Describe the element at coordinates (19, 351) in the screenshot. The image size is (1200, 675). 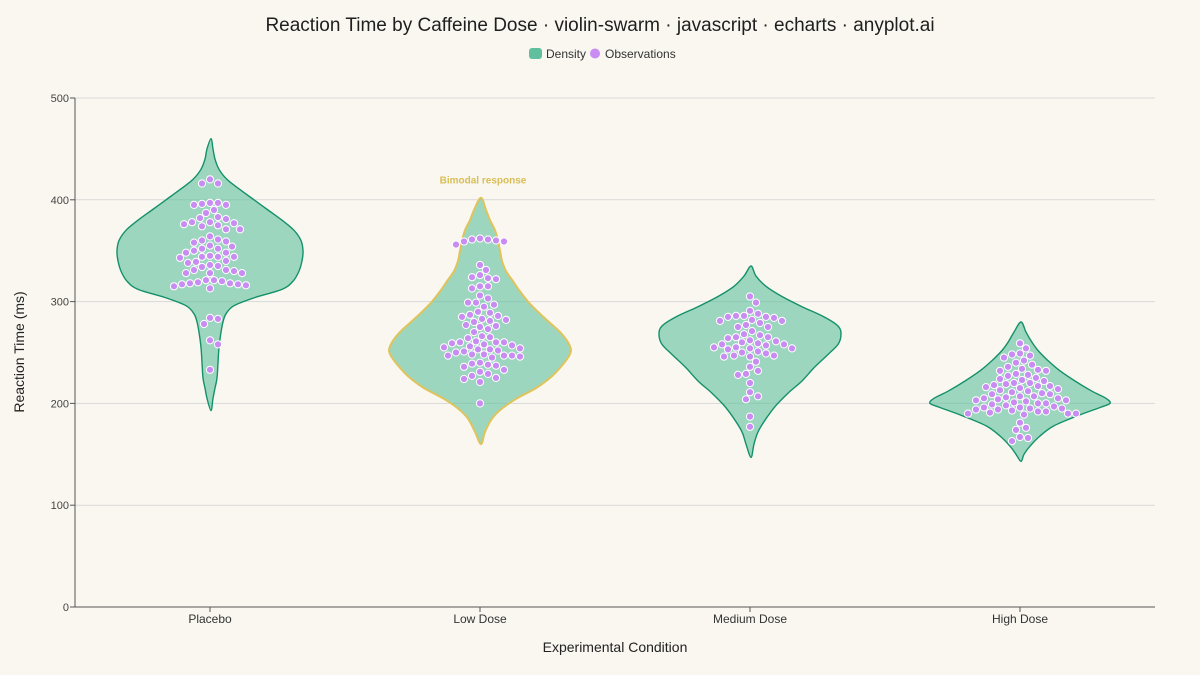
I see `y-axis-title: Reaction Time (ms)` at that location.